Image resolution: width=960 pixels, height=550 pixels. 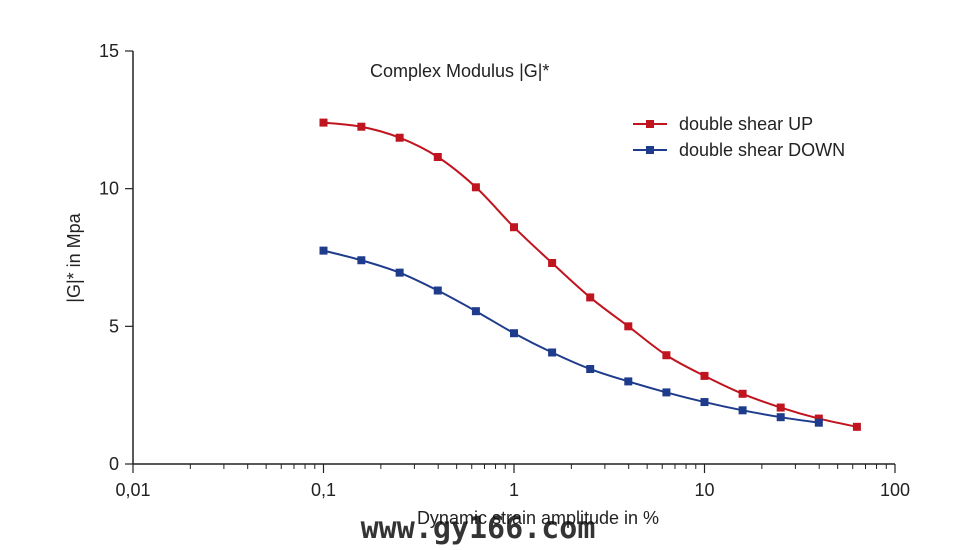 What do you see at coordinates (704, 490) in the screenshot?
I see `x-tick-label: 10` at bounding box center [704, 490].